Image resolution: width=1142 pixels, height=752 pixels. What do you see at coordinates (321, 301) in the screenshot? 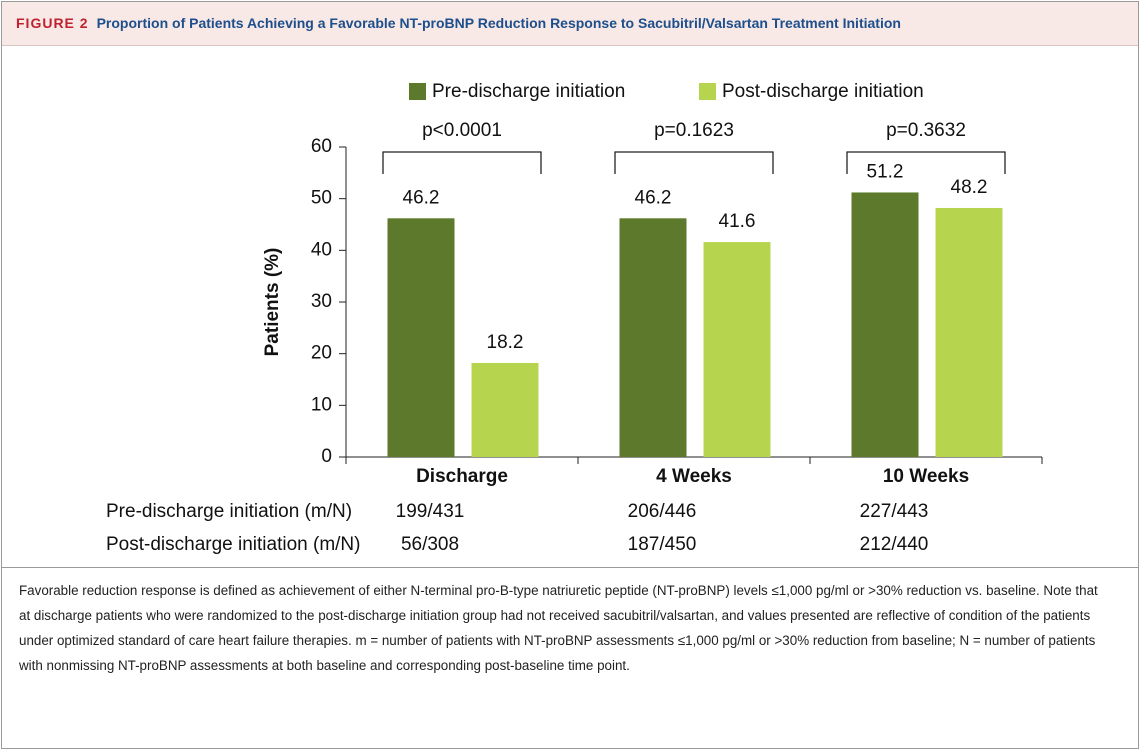
I see `y-tick-label: 30` at bounding box center [321, 301].